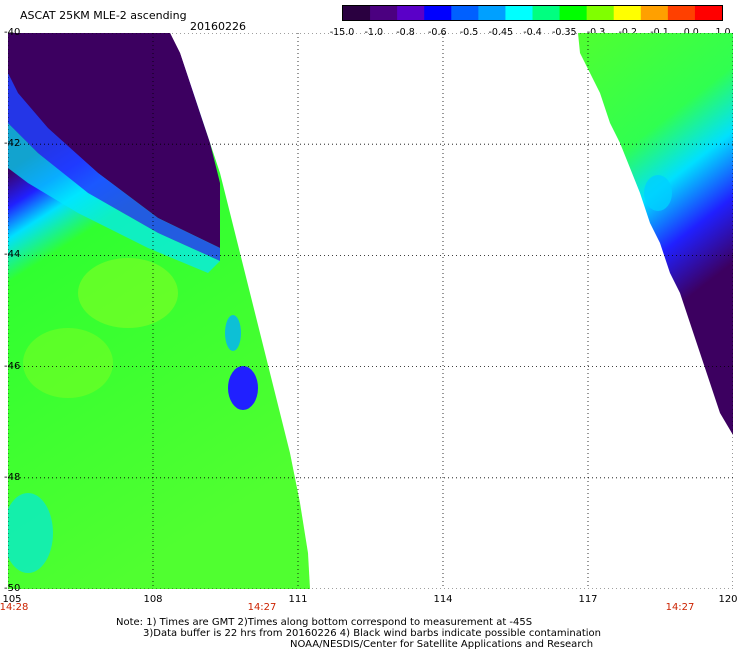 This screenshot has width=740, height=651. What do you see at coordinates (532, 32) in the screenshot?
I see `colorbar-tick-label: -0.4` at bounding box center [532, 32].